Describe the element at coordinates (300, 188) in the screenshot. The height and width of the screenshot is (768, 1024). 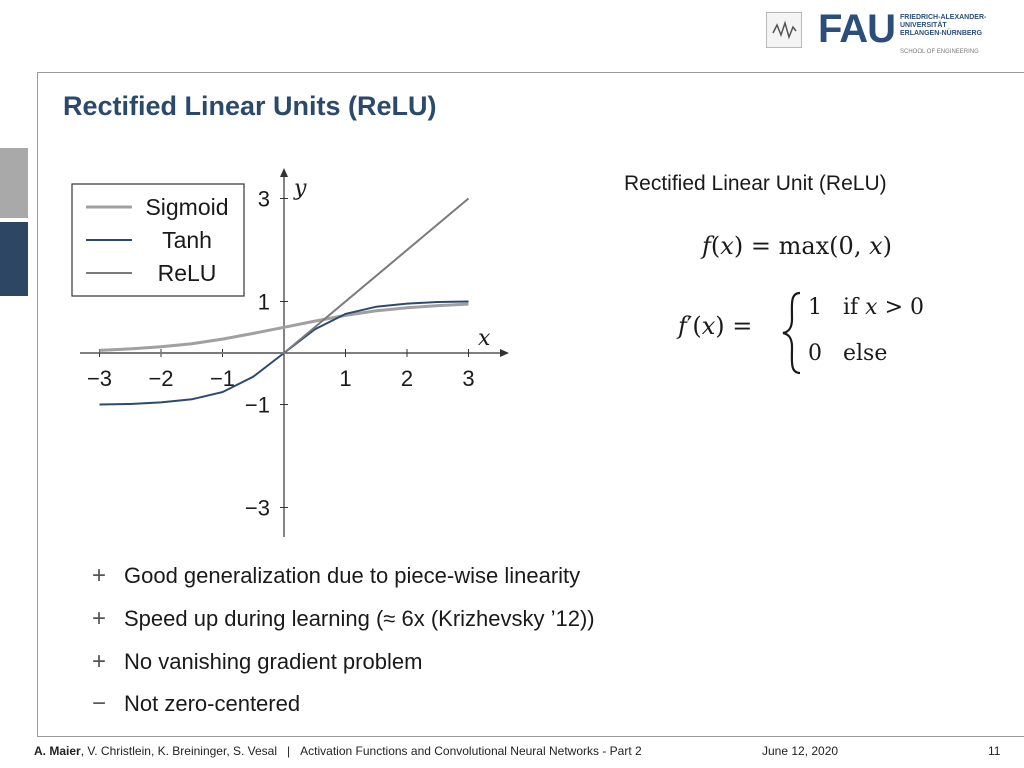
I see `y-axis-label: y` at that location.